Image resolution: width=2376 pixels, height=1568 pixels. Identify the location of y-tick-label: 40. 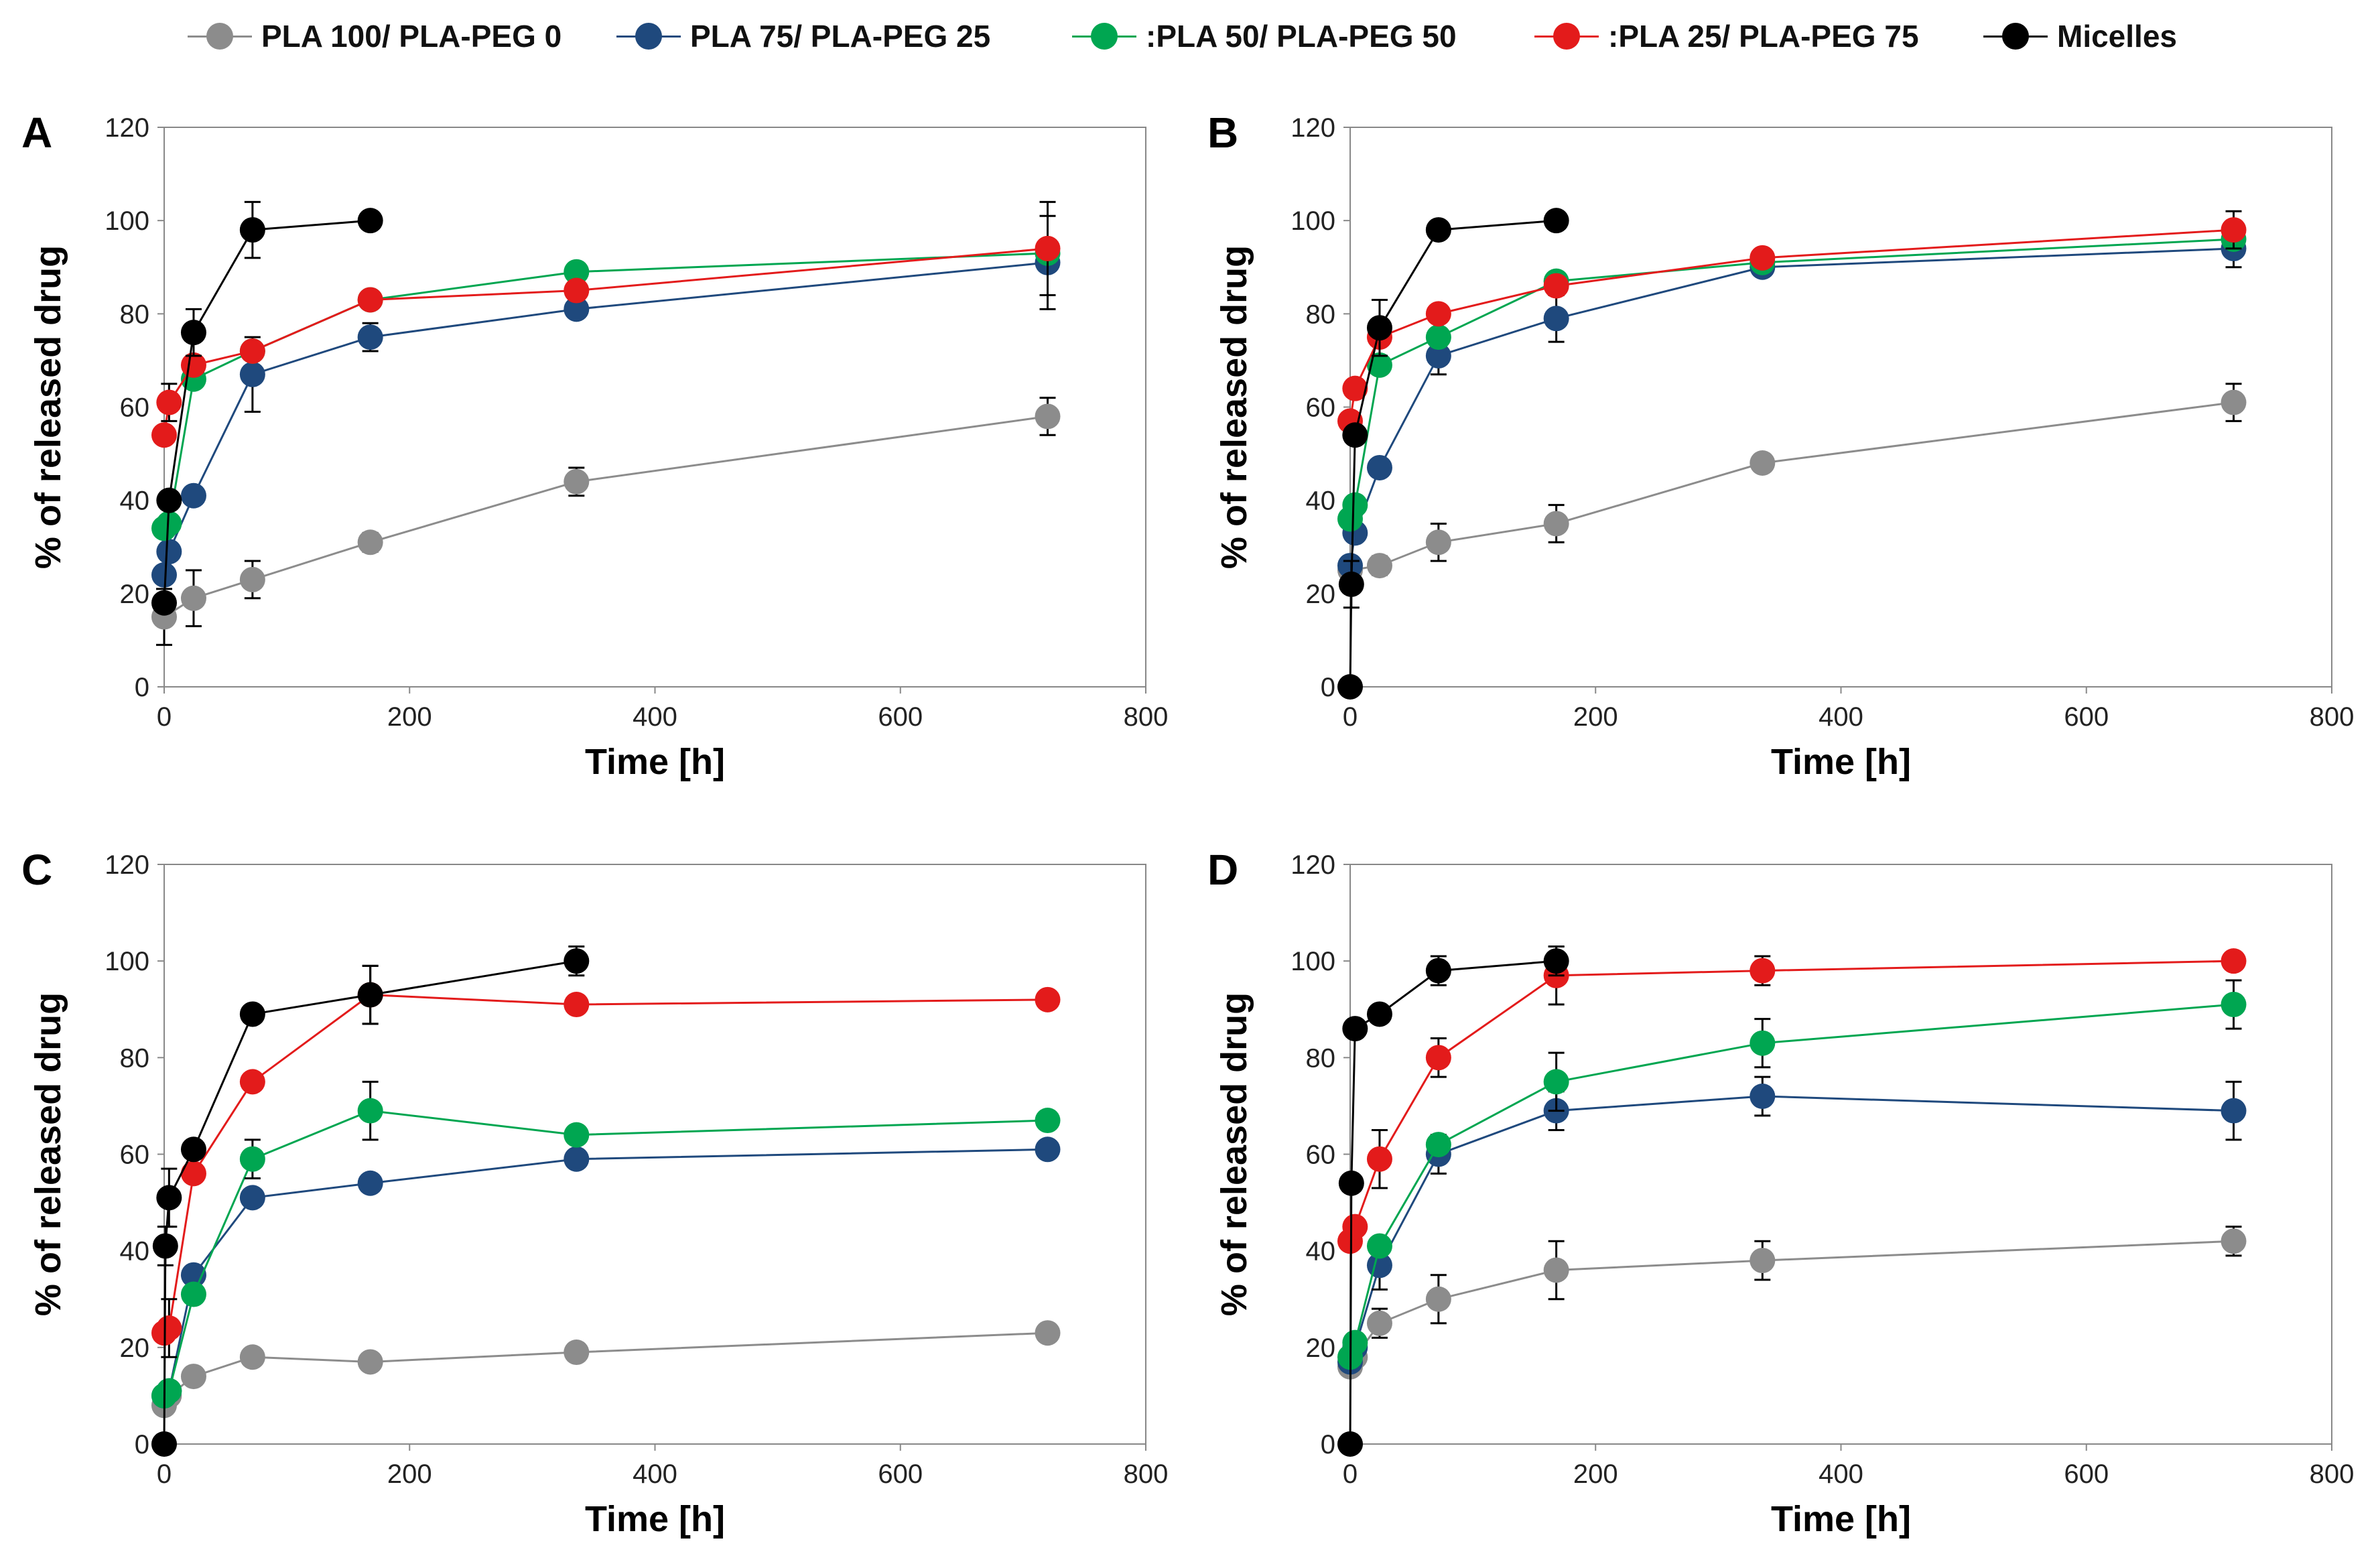
(135, 501).